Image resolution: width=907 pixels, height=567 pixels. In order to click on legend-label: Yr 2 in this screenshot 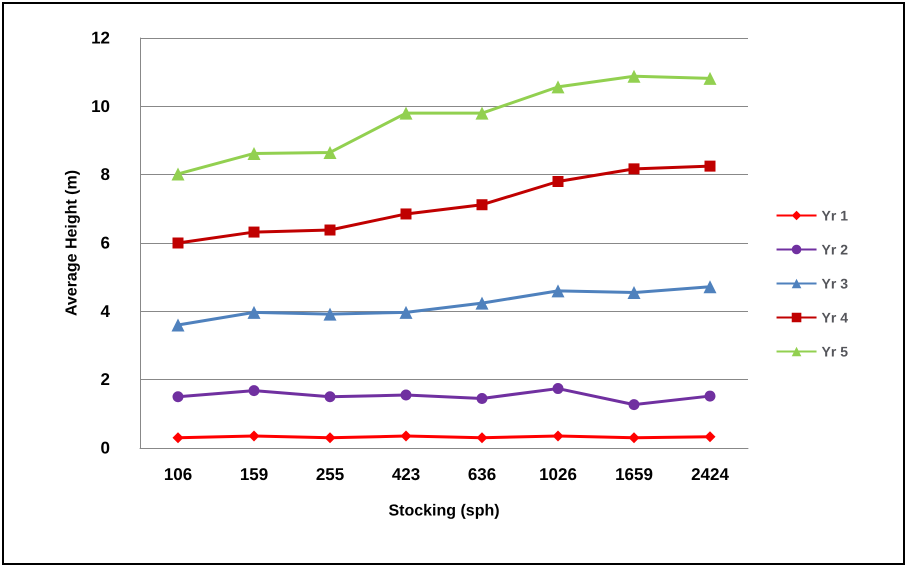, I will do `click(835, 250)`.